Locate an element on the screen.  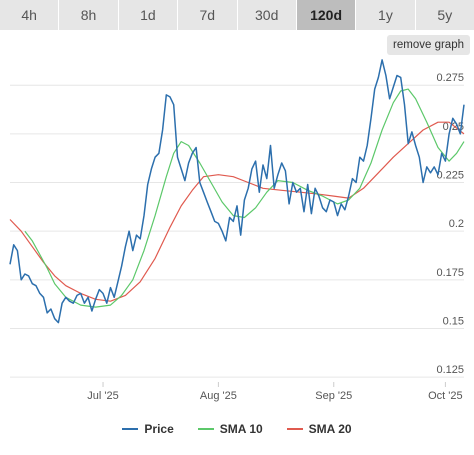
y-tick-label: 0.225 is located at coordinates (450, 176).